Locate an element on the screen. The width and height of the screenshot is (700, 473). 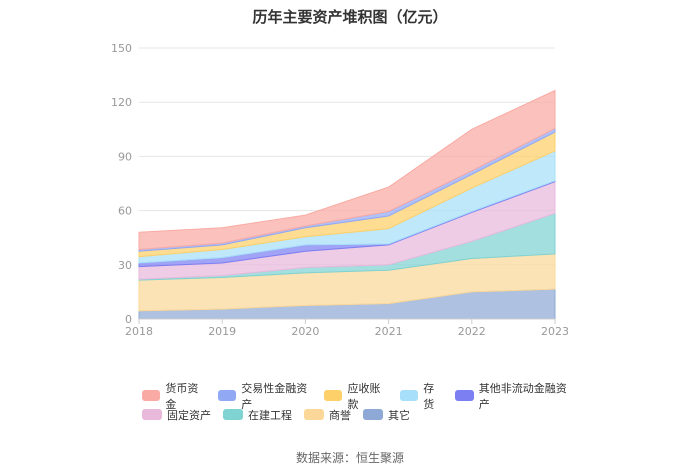
x-tick-label: 2019 is located at coordinates (222, 331).